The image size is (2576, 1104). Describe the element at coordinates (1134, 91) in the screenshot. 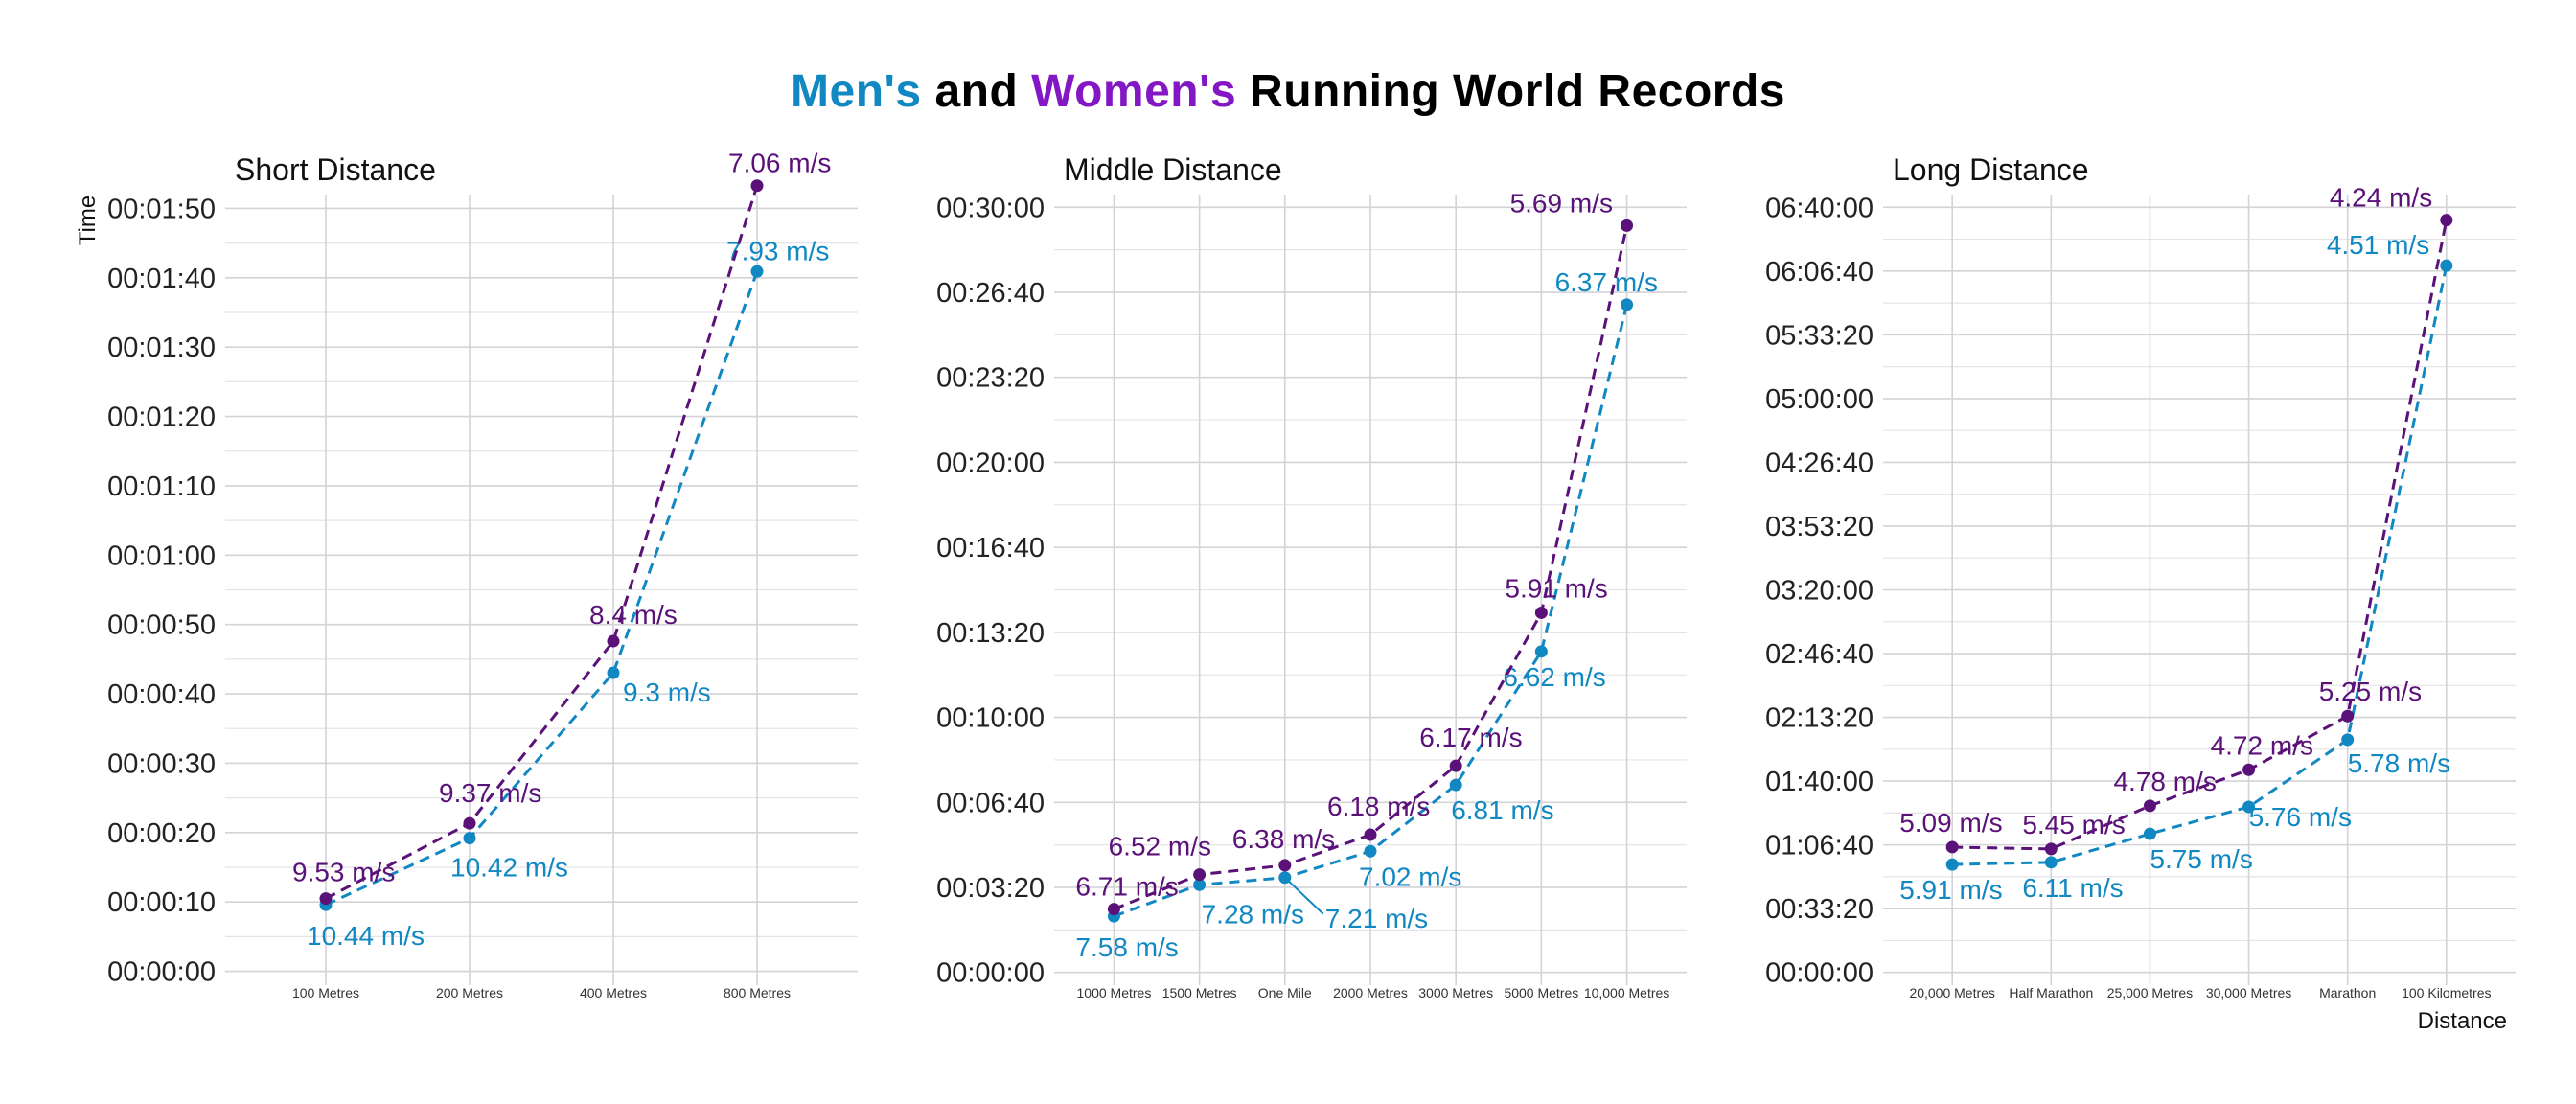

I see `title-women: Women's` at that location.